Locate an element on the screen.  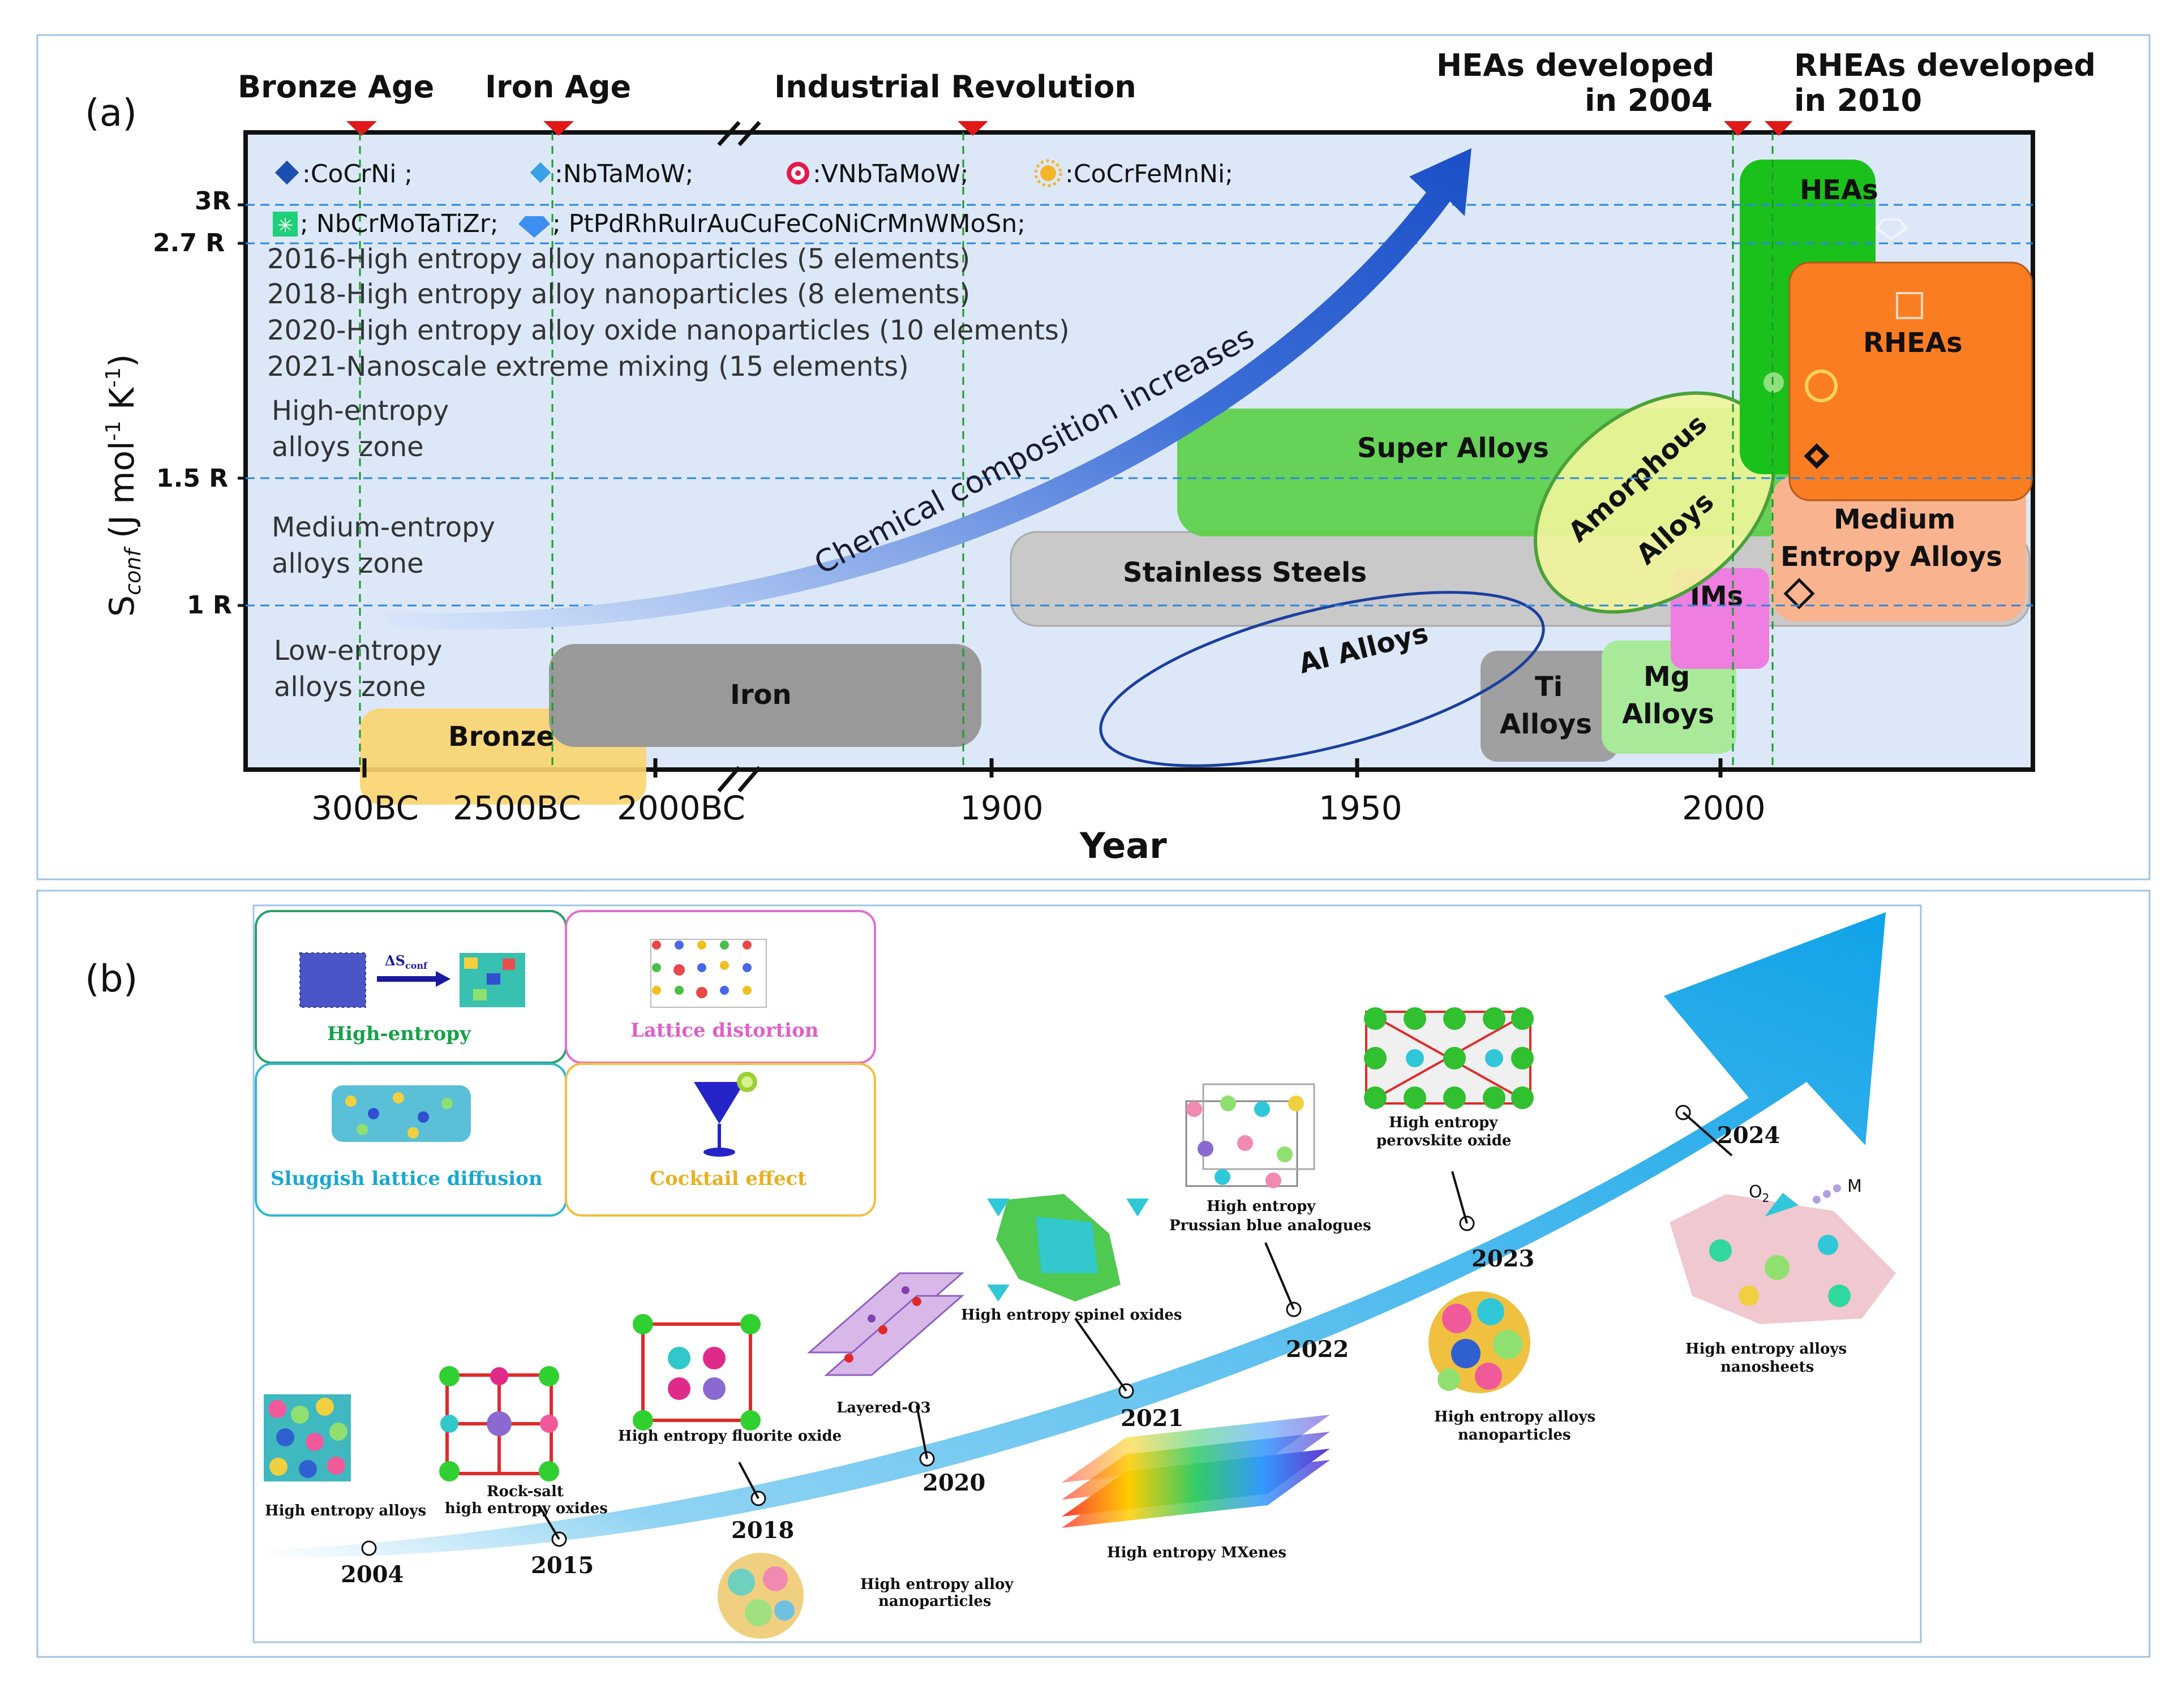
label-super-alloys: Super Alloys is located at coordinates (1453, 448).